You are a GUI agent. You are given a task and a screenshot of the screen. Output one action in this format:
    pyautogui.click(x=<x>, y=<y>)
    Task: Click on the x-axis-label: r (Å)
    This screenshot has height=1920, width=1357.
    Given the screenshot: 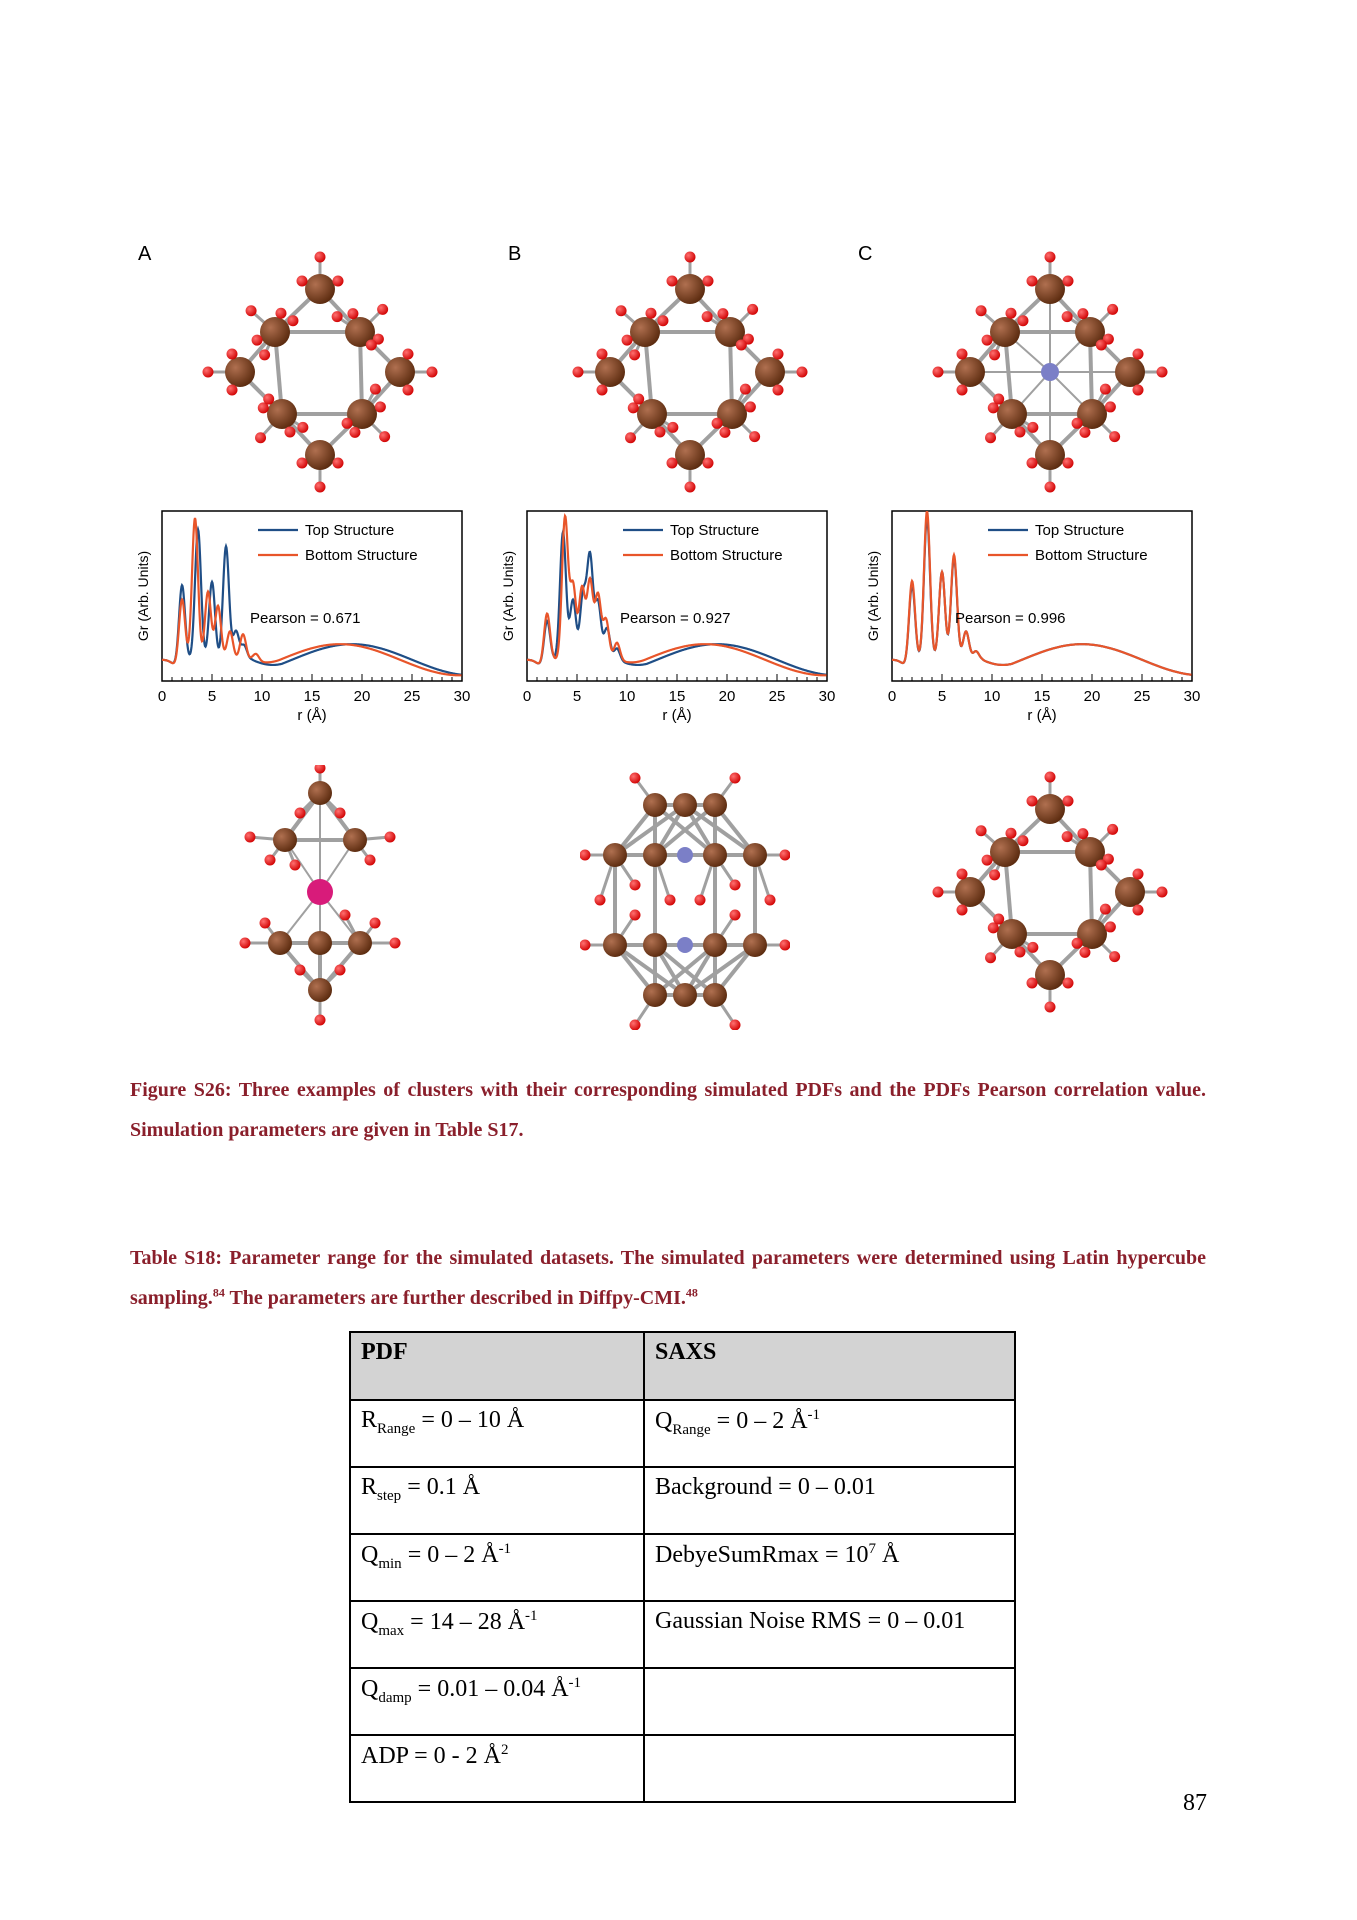 What is the action you would take?
    pyautogui.click(x=1041, y=715)
    